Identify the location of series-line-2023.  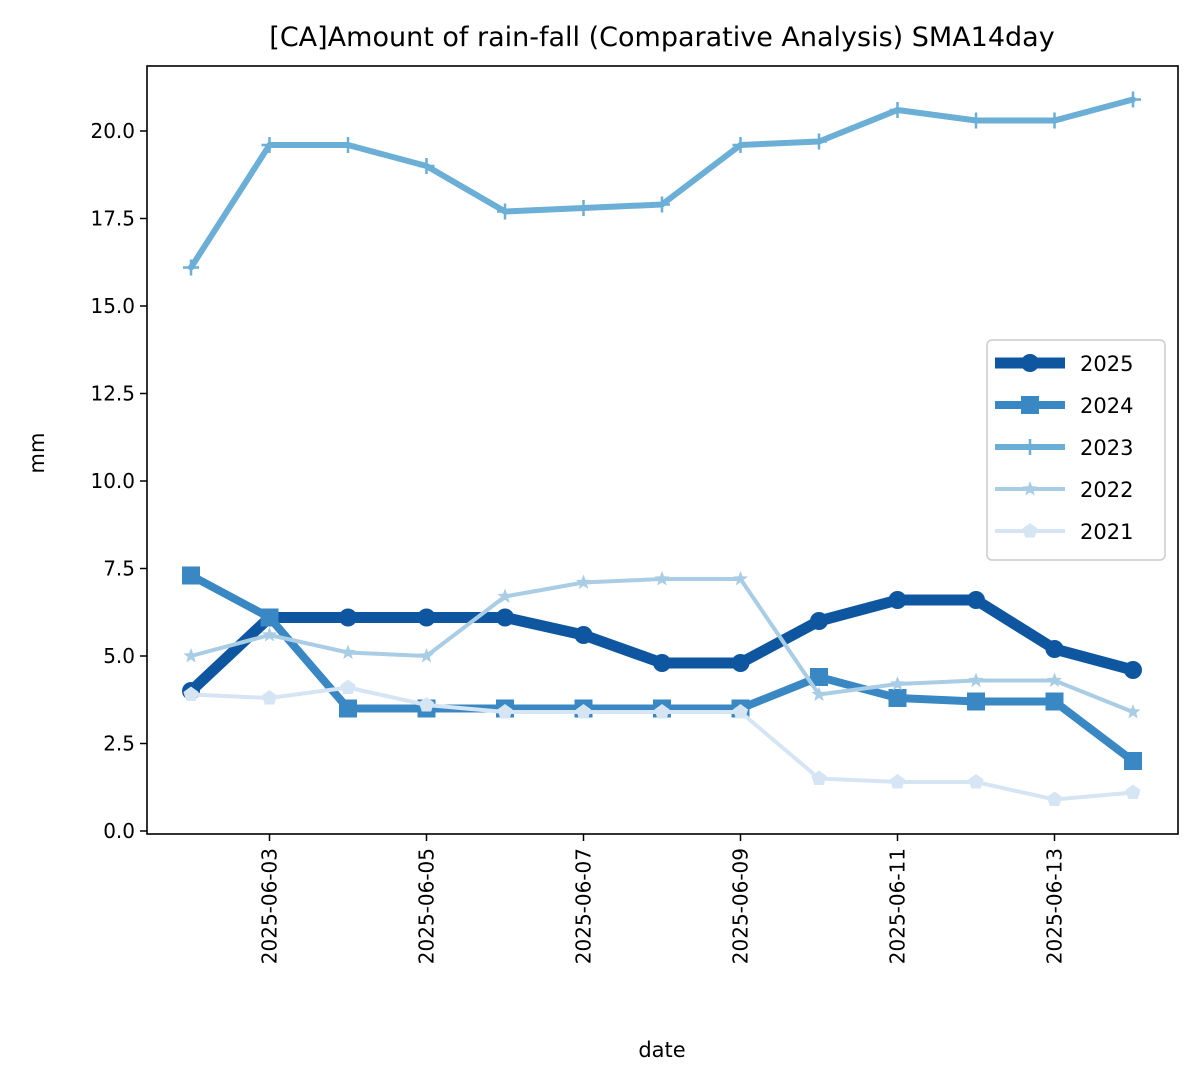
(662, 183).